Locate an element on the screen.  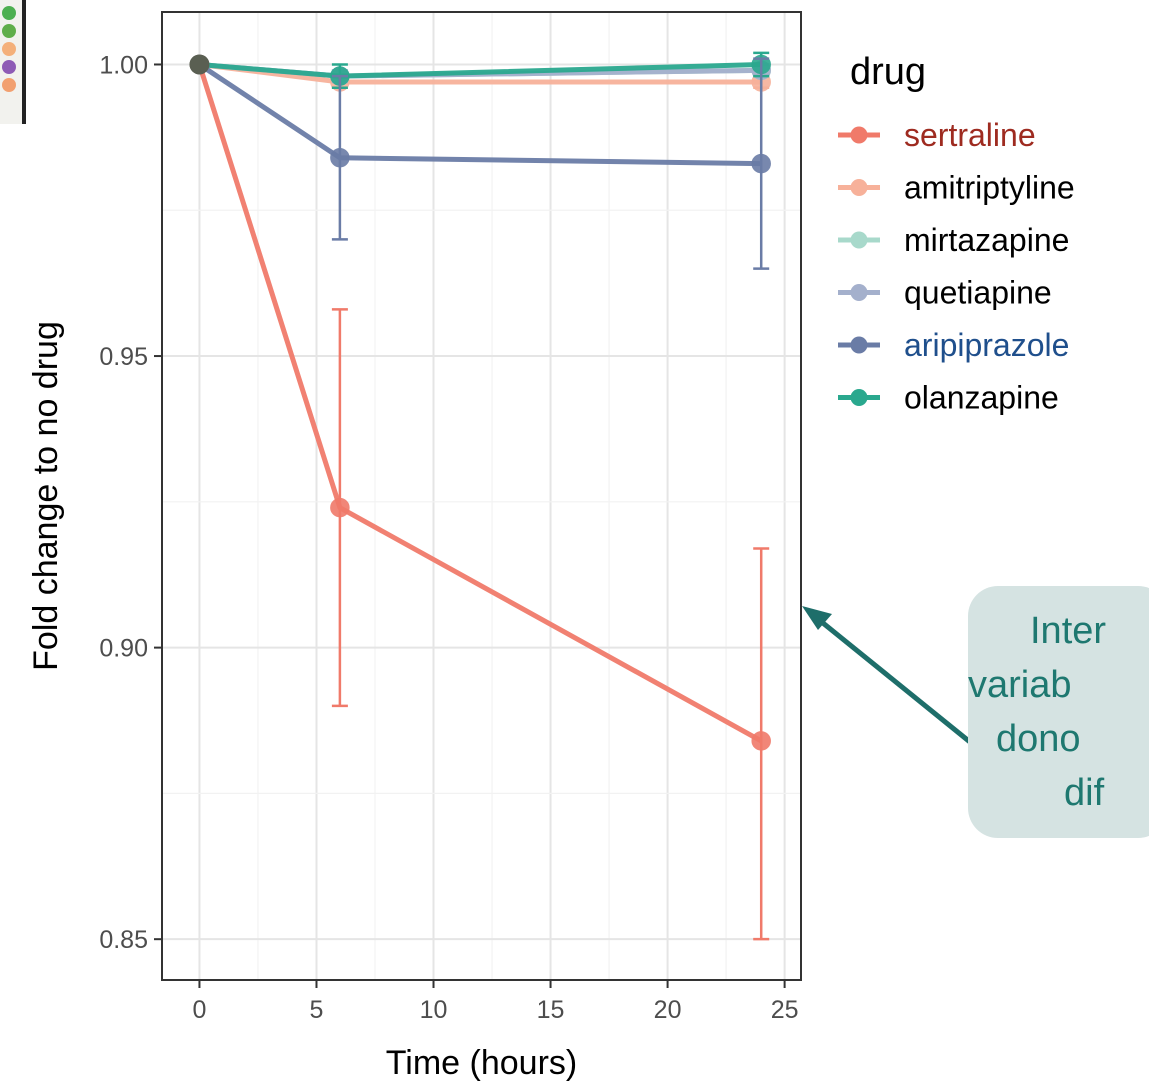
x-tick-label: 20 is located at coordinates (668, 1010).